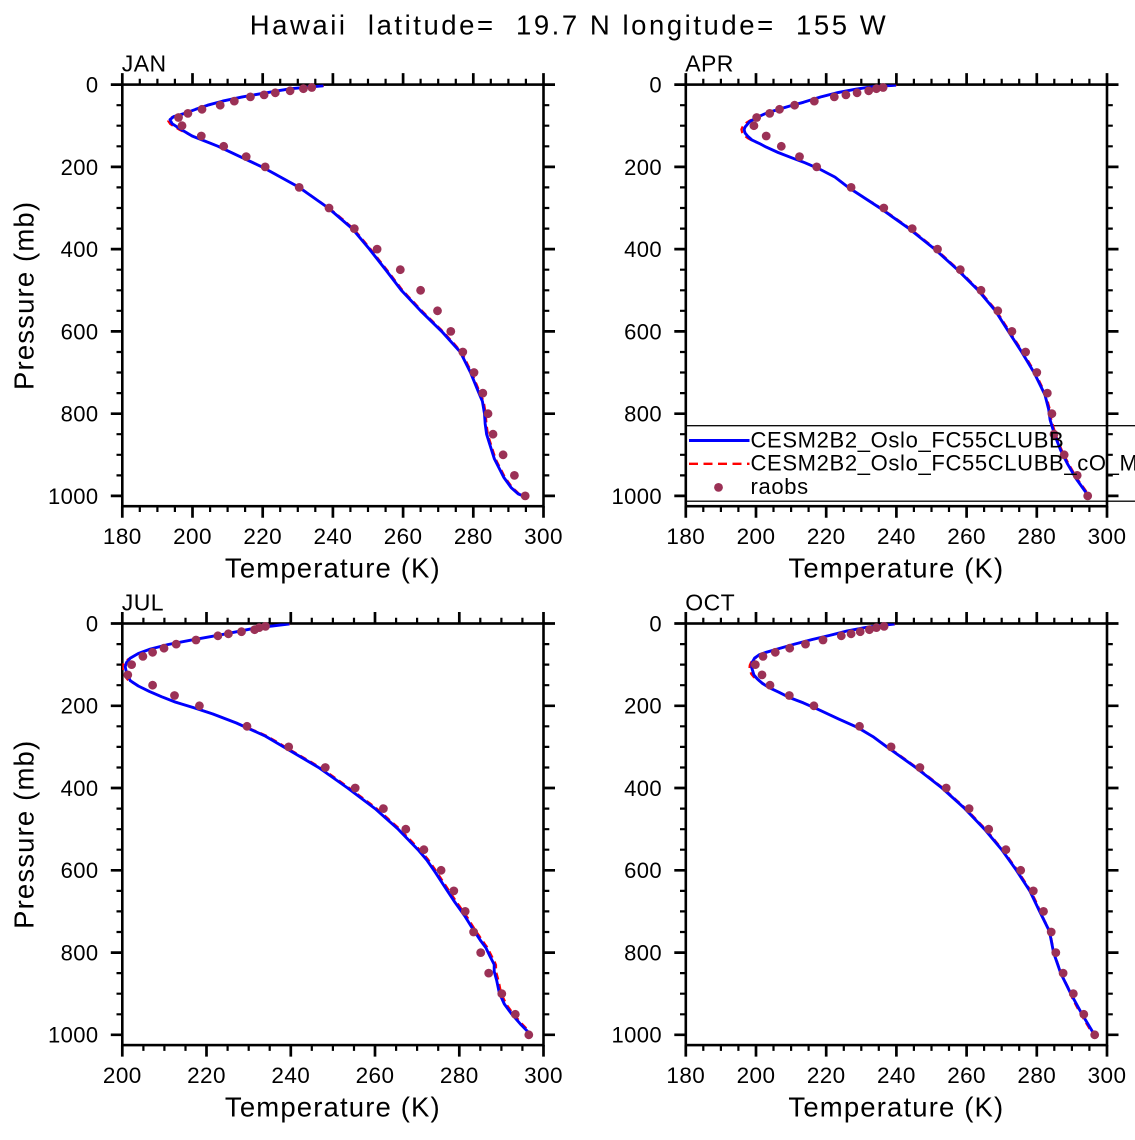 Image resolution: width=1135 pixels, height=1140 pixels. Describe the element at coordinates (709, 64) in the screenshot. I see `svg-text: APR` at that location.